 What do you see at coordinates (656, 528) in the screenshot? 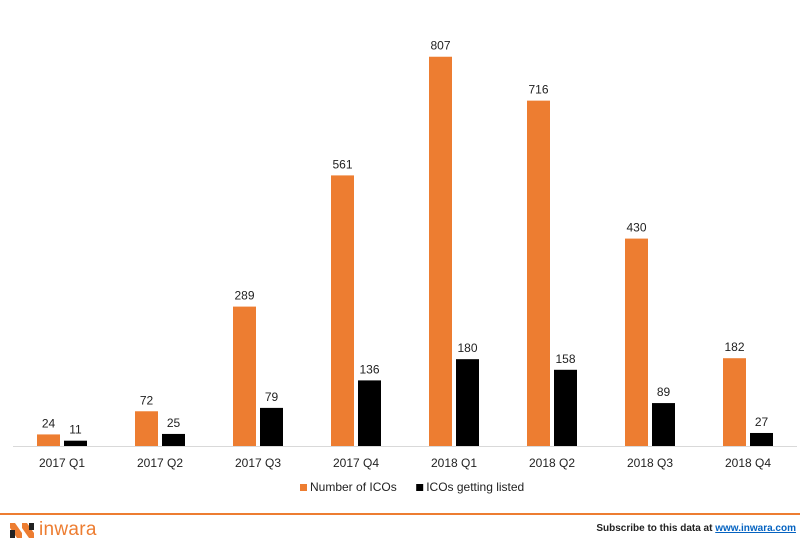
I see `subscribe-text: Subscribe to this data at` at bounding box center [656, 528].